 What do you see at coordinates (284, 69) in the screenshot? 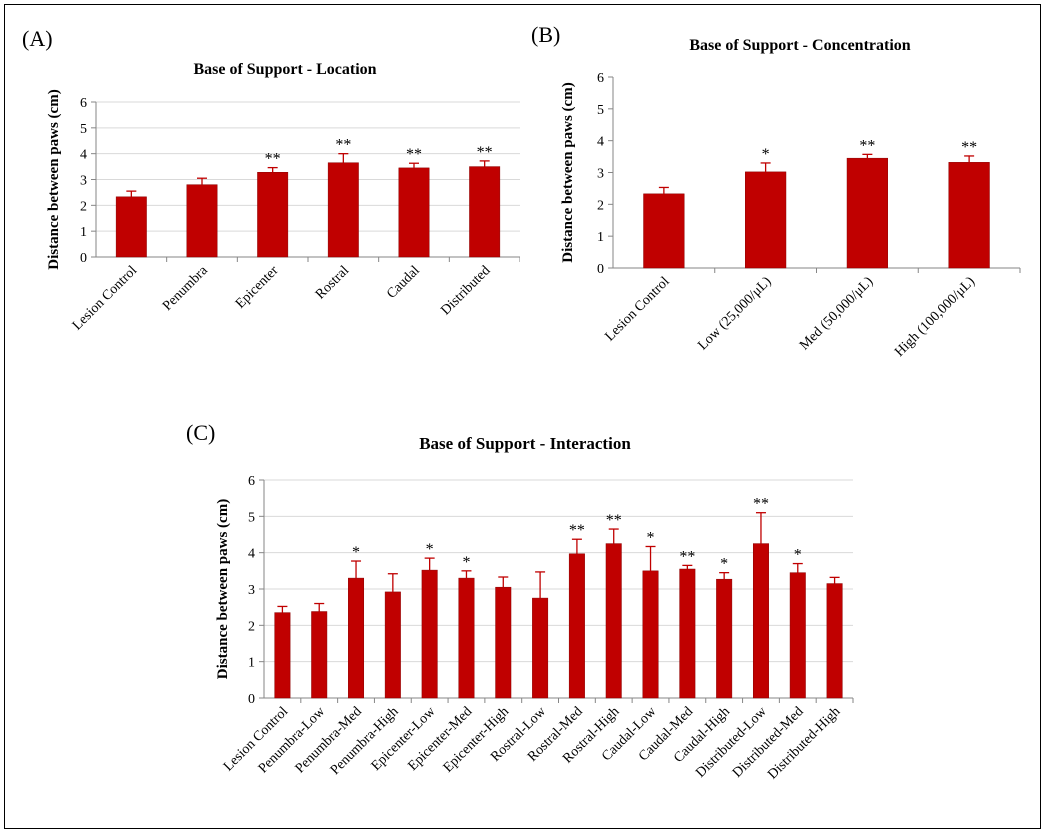
I see `chart-title: Base of Support - Location` at bounding box center [284, 69].